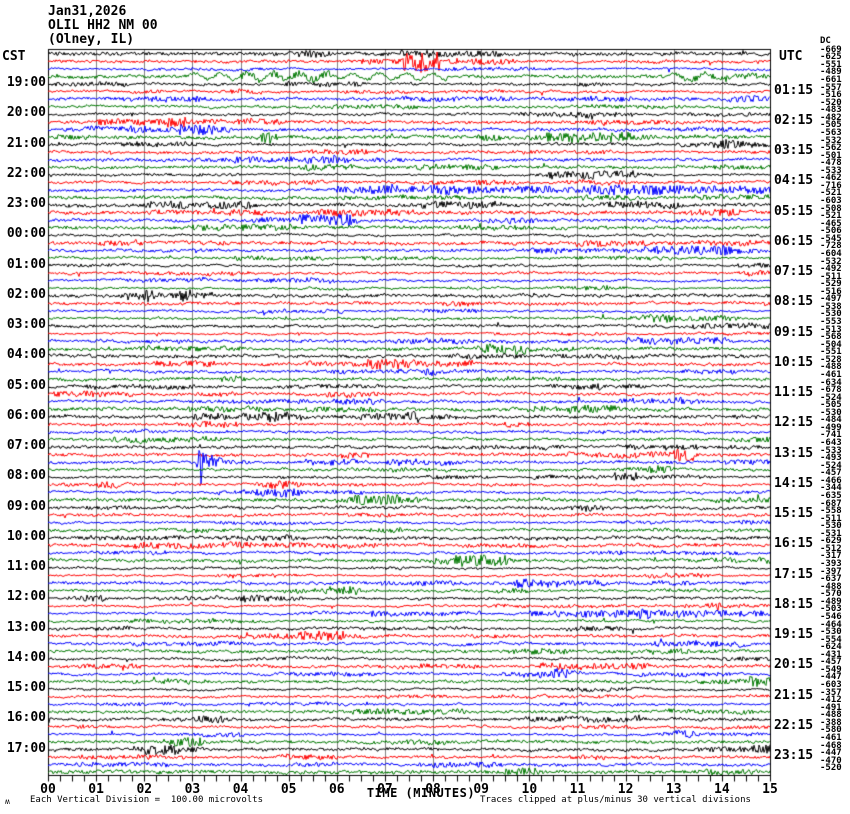 This screenshot has width=850, height=814. I want to click on dc-offset-value: -470, so click(831, 760).